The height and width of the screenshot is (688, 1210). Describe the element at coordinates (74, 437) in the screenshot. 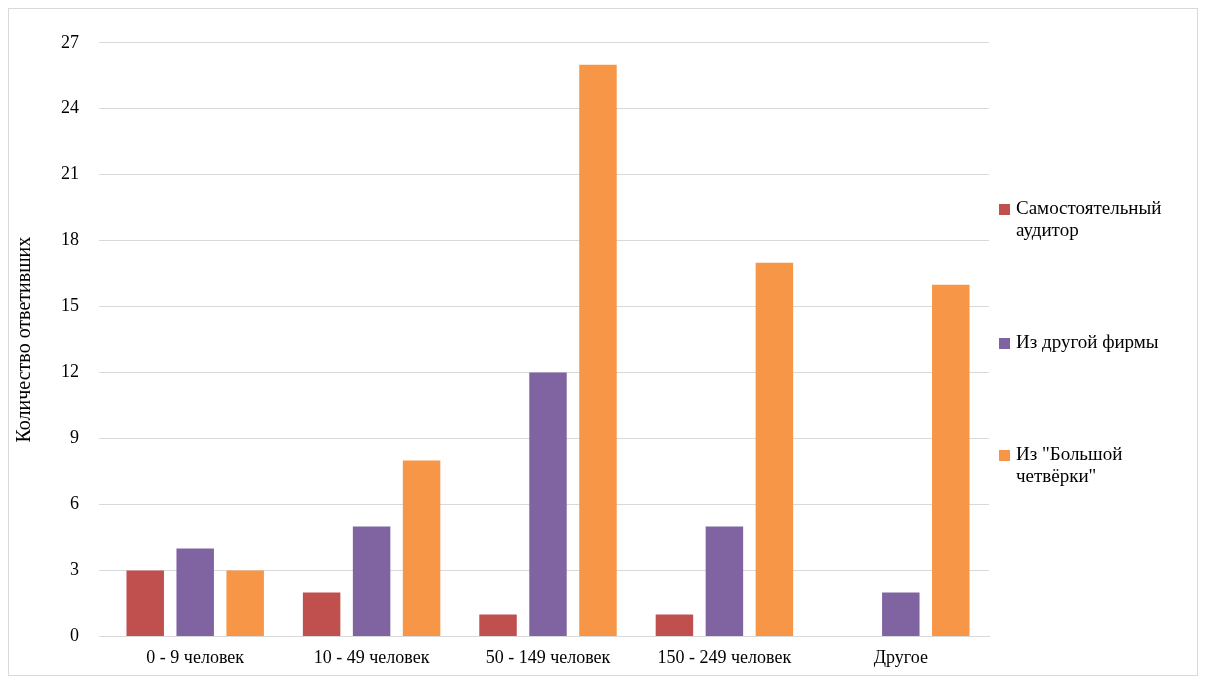

I see `y-tick-label: 9` at that location.